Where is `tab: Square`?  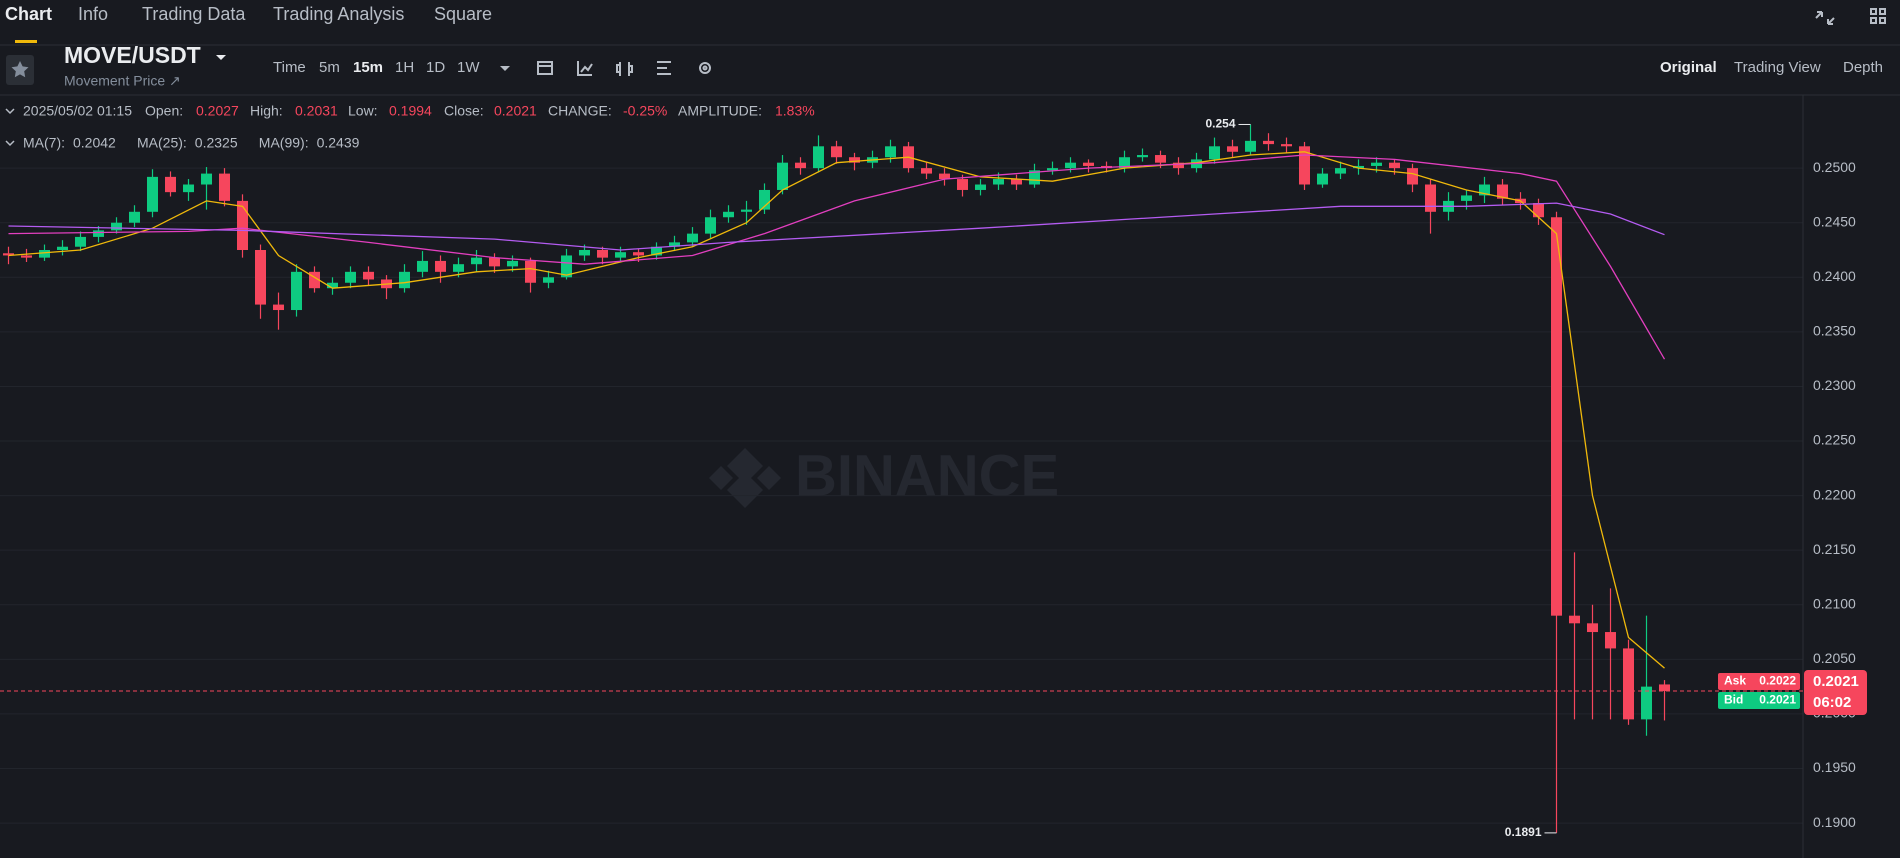
tab: Square is located at coordinates (463, 14).